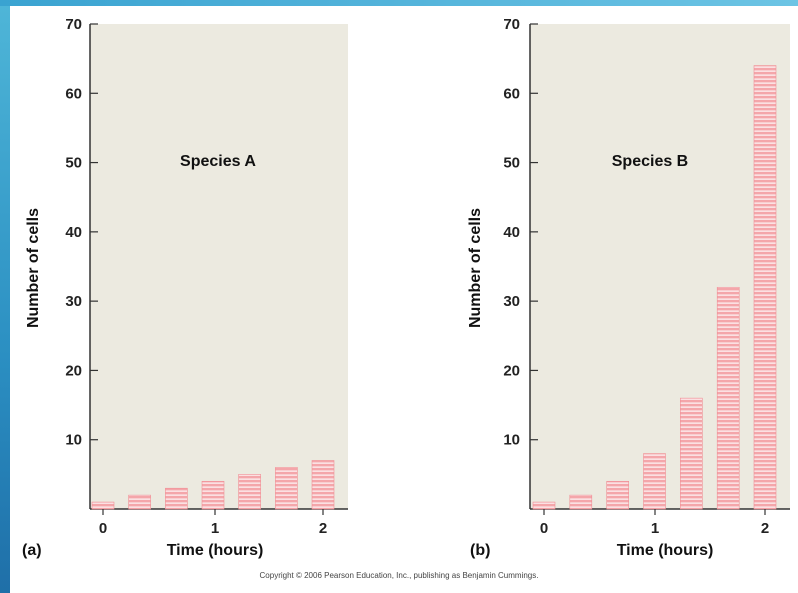 The height and width of the screenshot is (593, 798). What do you see at coordinates (650, 161) in the screenshot?
I see `chart-title: Species B` at bounding box center [650, 161].